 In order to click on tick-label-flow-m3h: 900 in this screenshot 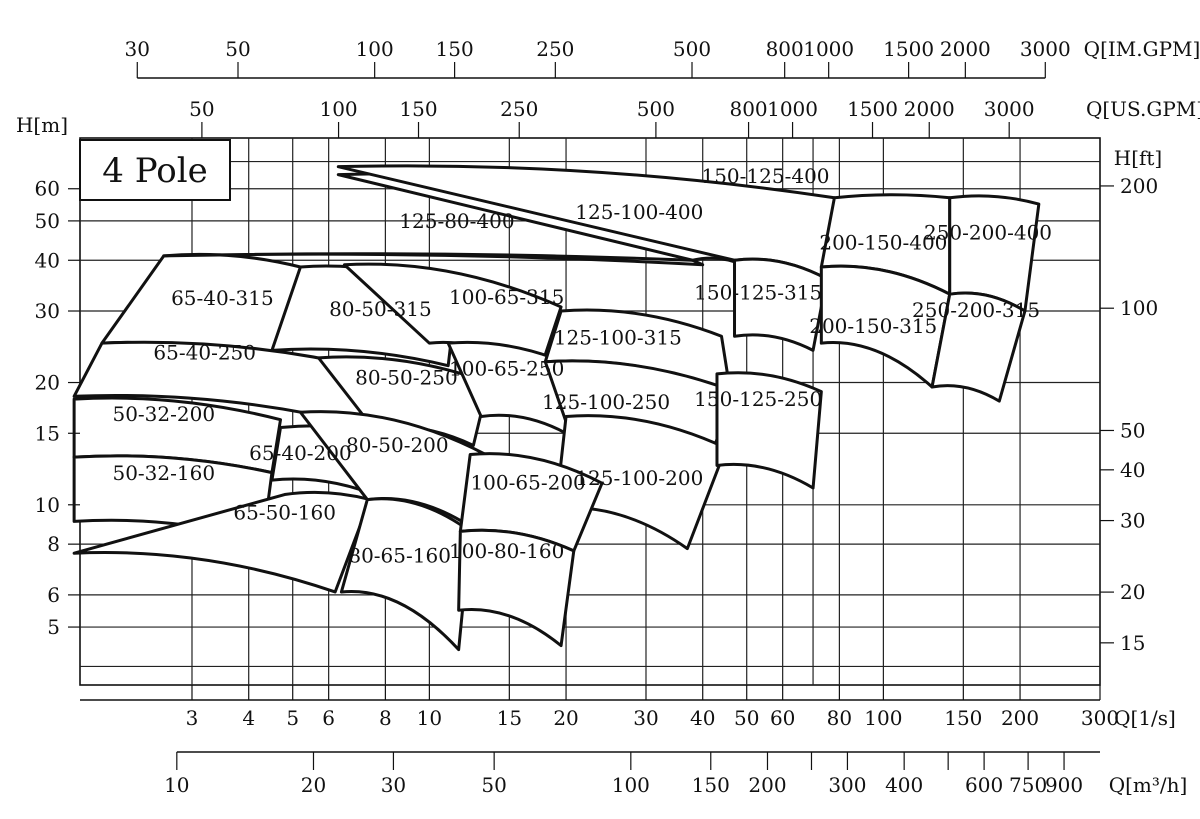, I will do `click(1064, 785)`.